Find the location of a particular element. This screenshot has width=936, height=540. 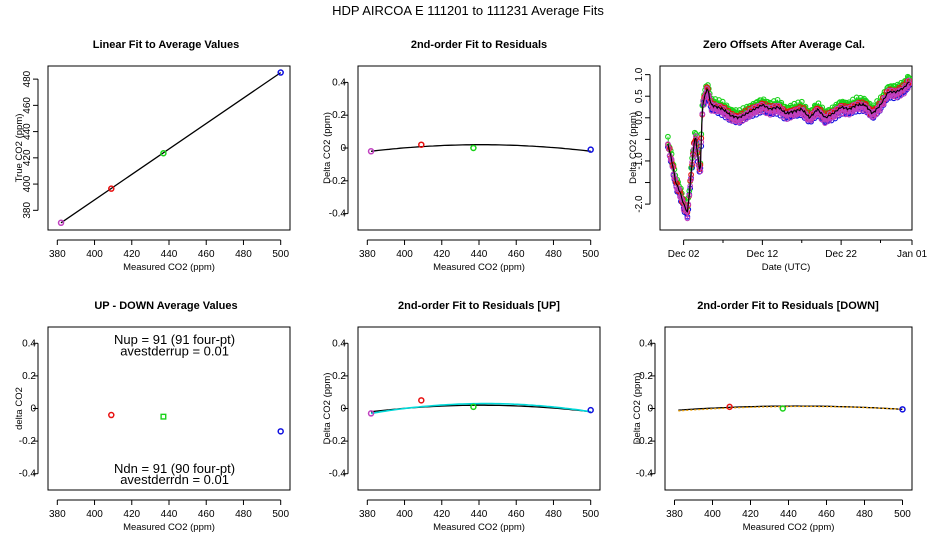

panel-title: 2nd-order Fit to Residuals [DOWN] is located at coordinates (788, 306).